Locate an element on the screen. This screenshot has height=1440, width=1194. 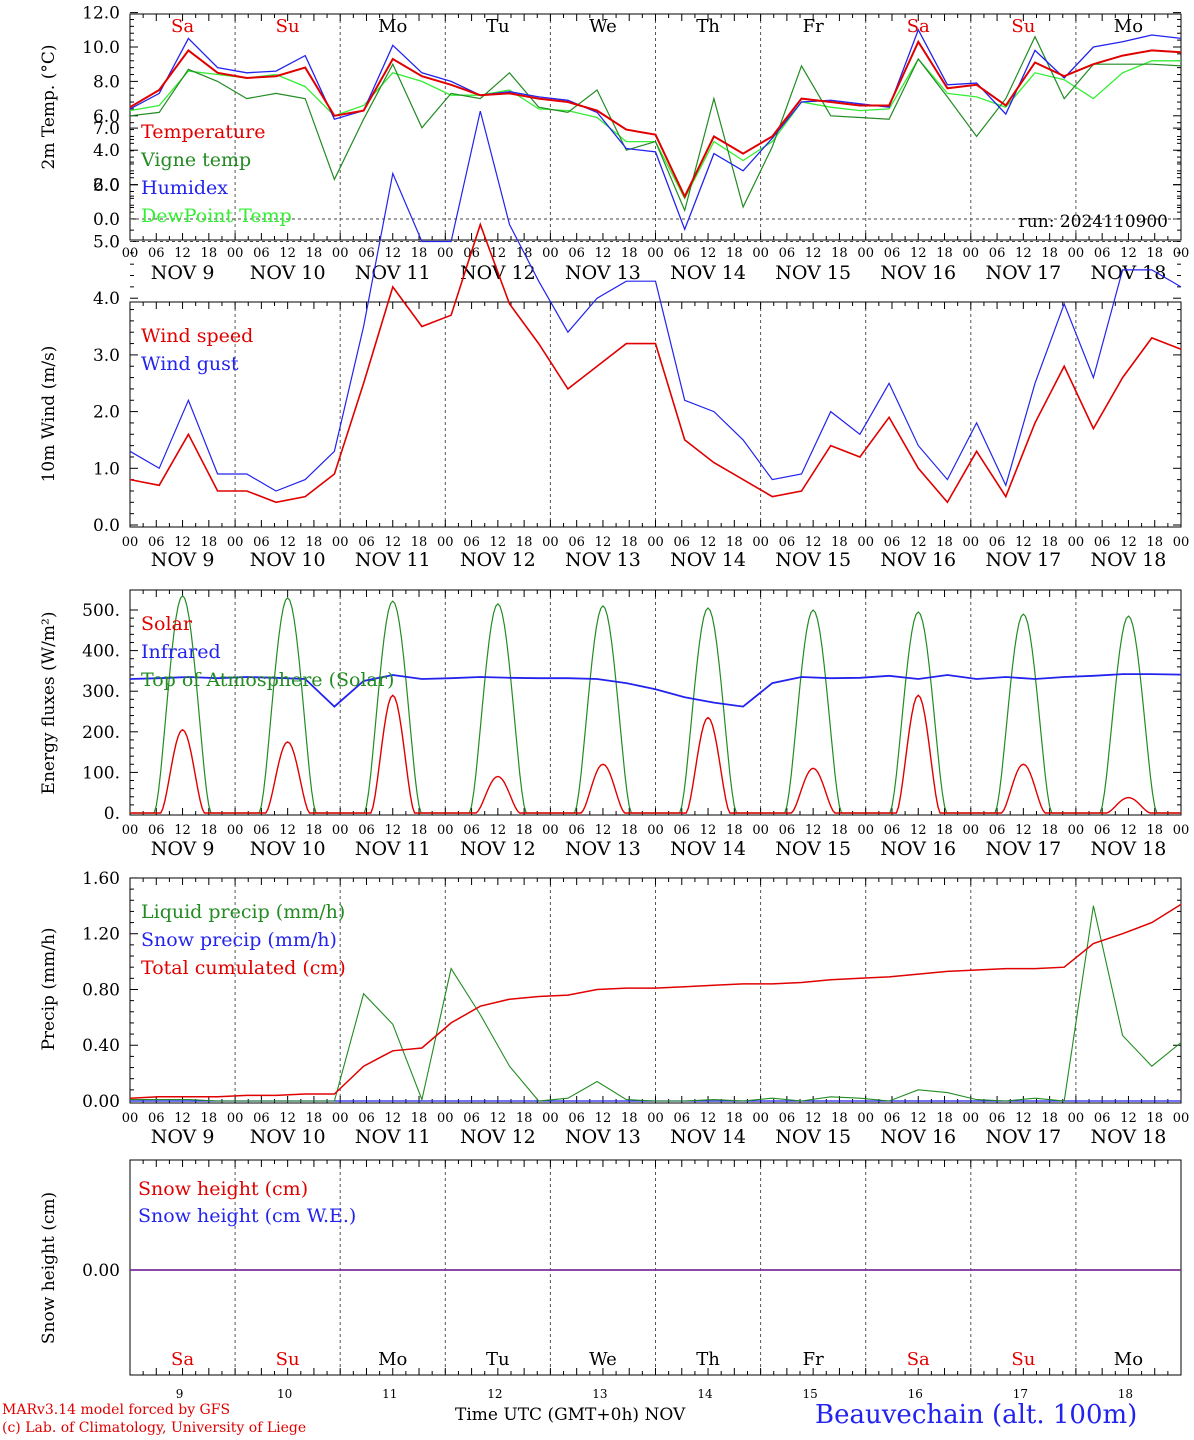
day-number: 11 is located at coordinates (389, 1394).